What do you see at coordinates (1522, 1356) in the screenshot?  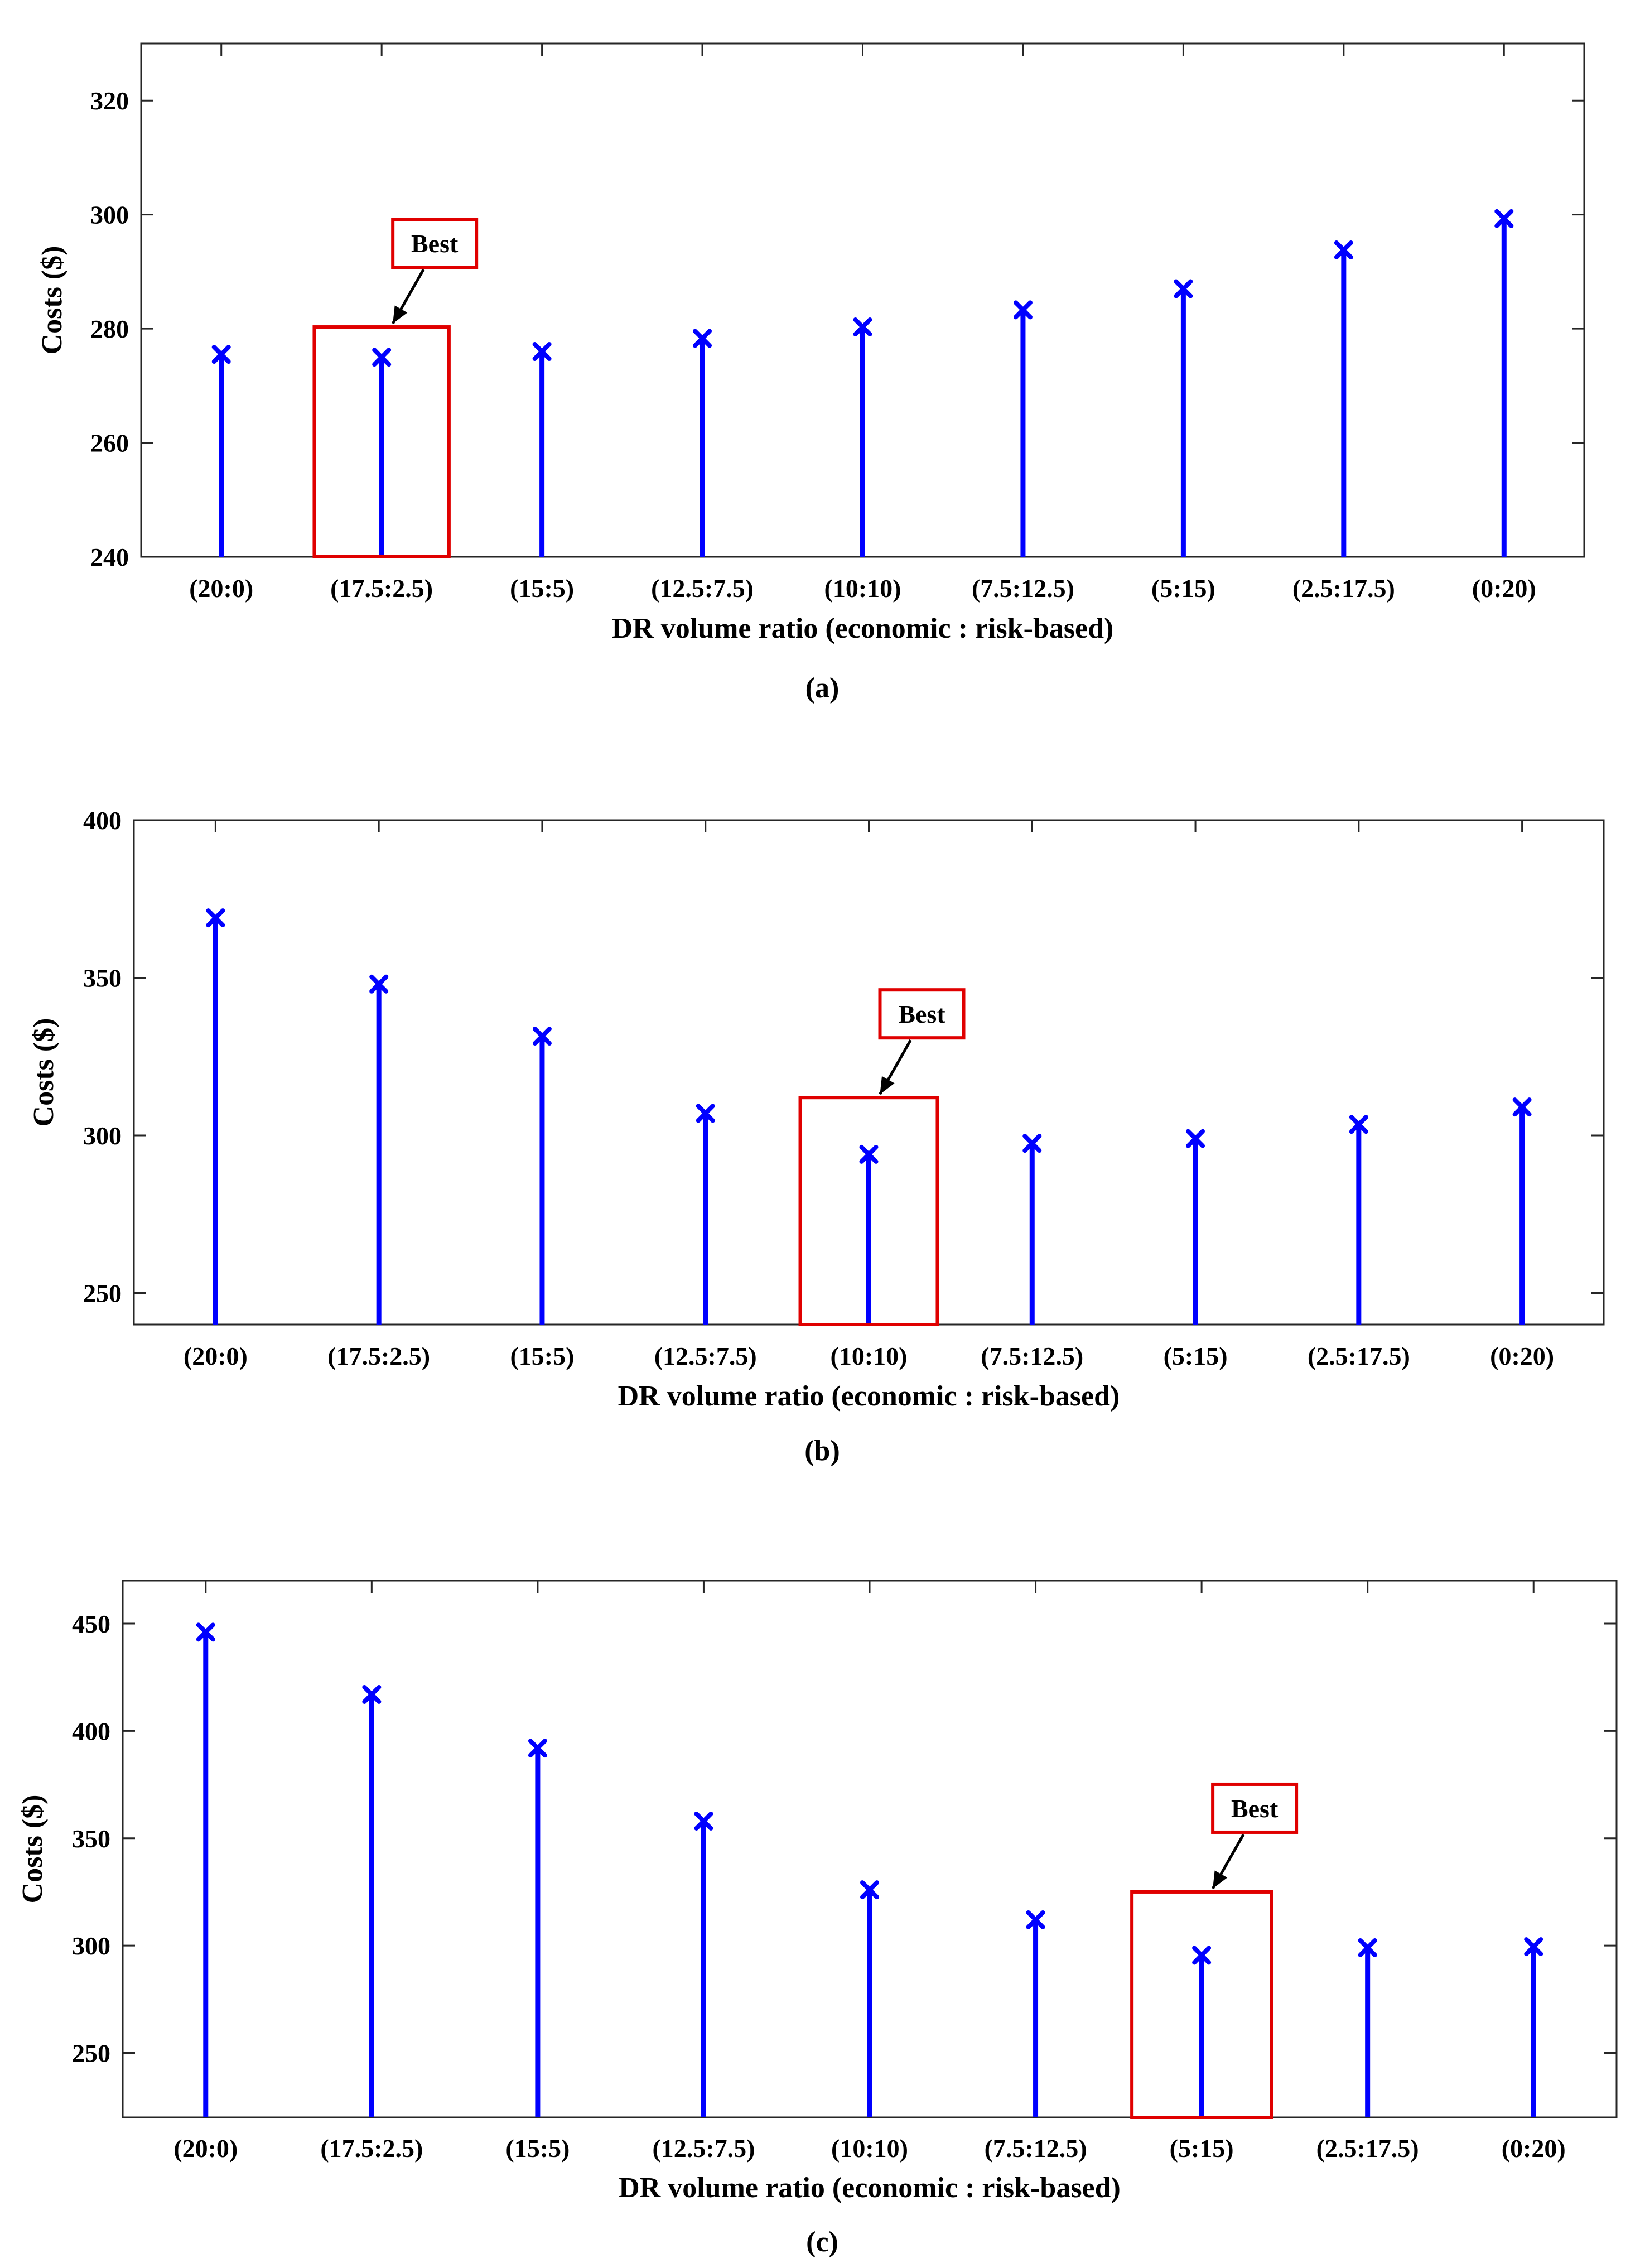 I see `x-tick-label: (0:20)` at bounding box center [1522, 1356].